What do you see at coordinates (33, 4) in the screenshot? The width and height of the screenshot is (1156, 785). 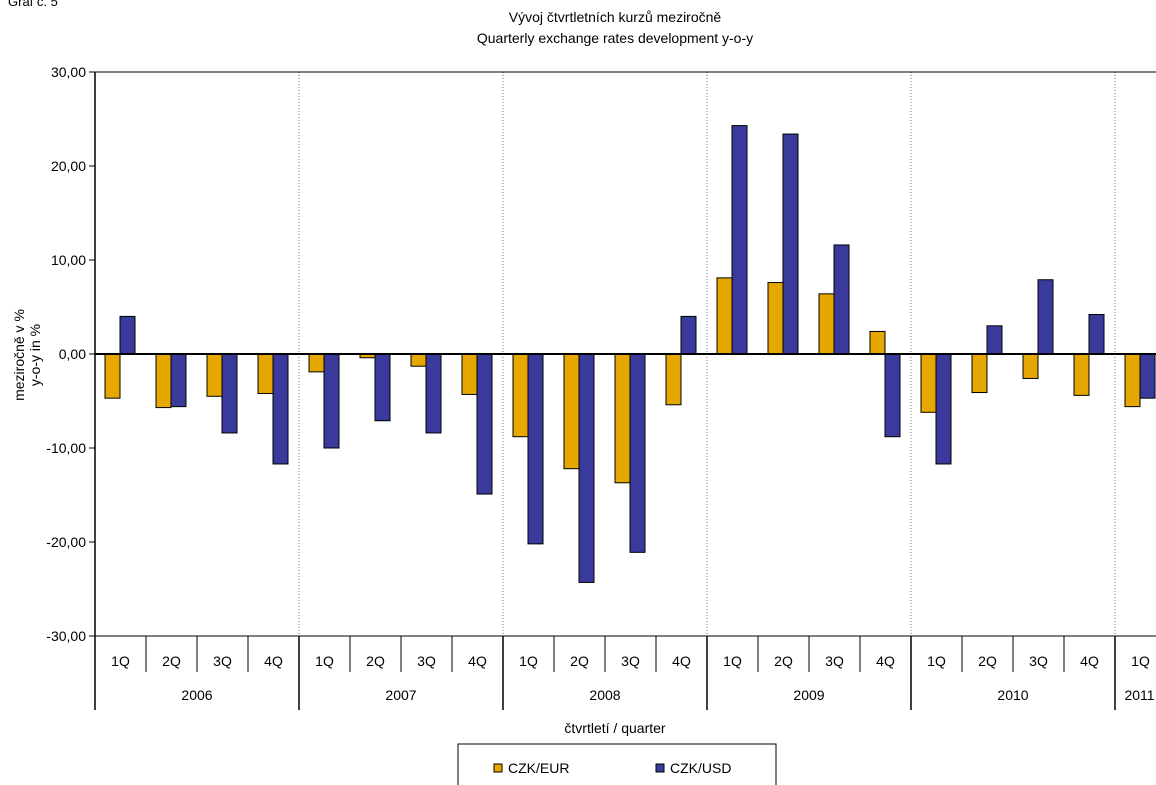 I see `chart-number-label: Graf č. 5` at bounding box center [33, 4].